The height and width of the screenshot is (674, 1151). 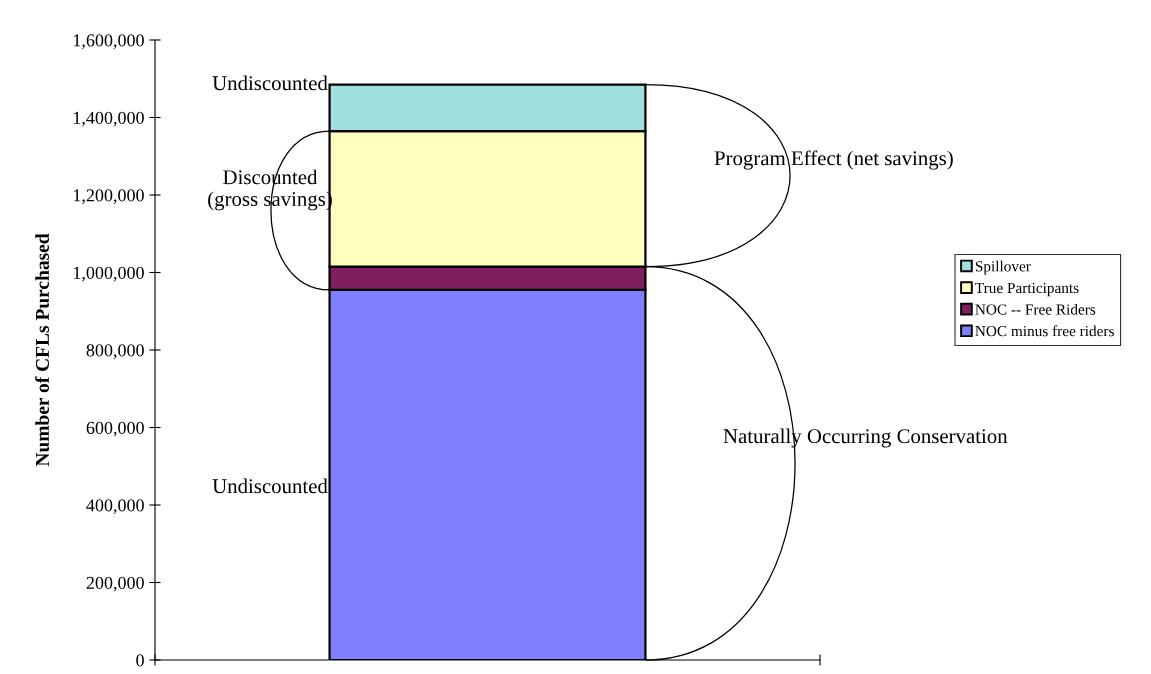 What do you see at coordinates (1035, 309) in the screenshot?
I see `legend-label: NOC -- Free Riders` at bounding box center [1035, 309].